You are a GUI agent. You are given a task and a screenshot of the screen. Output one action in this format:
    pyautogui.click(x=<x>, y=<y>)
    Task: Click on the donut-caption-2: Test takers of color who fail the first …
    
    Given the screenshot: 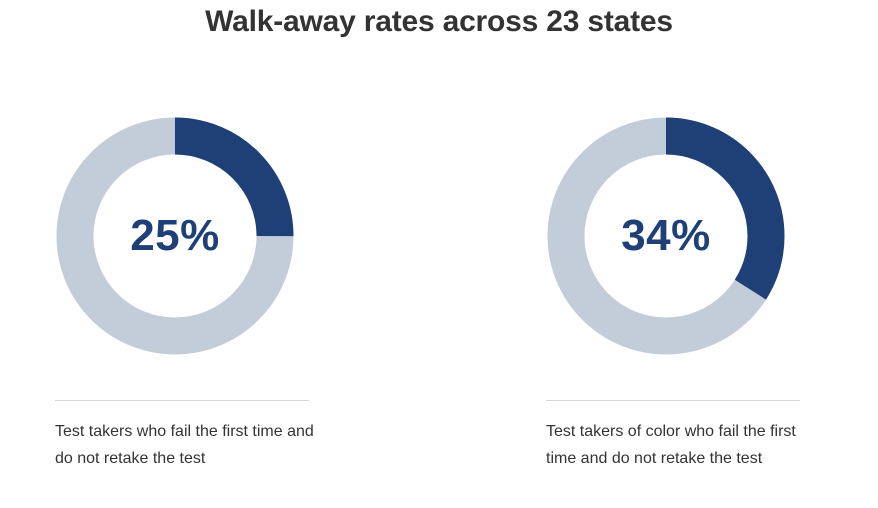 What is the action you would take?
    pyautogui.click(x=671, y=445)
    